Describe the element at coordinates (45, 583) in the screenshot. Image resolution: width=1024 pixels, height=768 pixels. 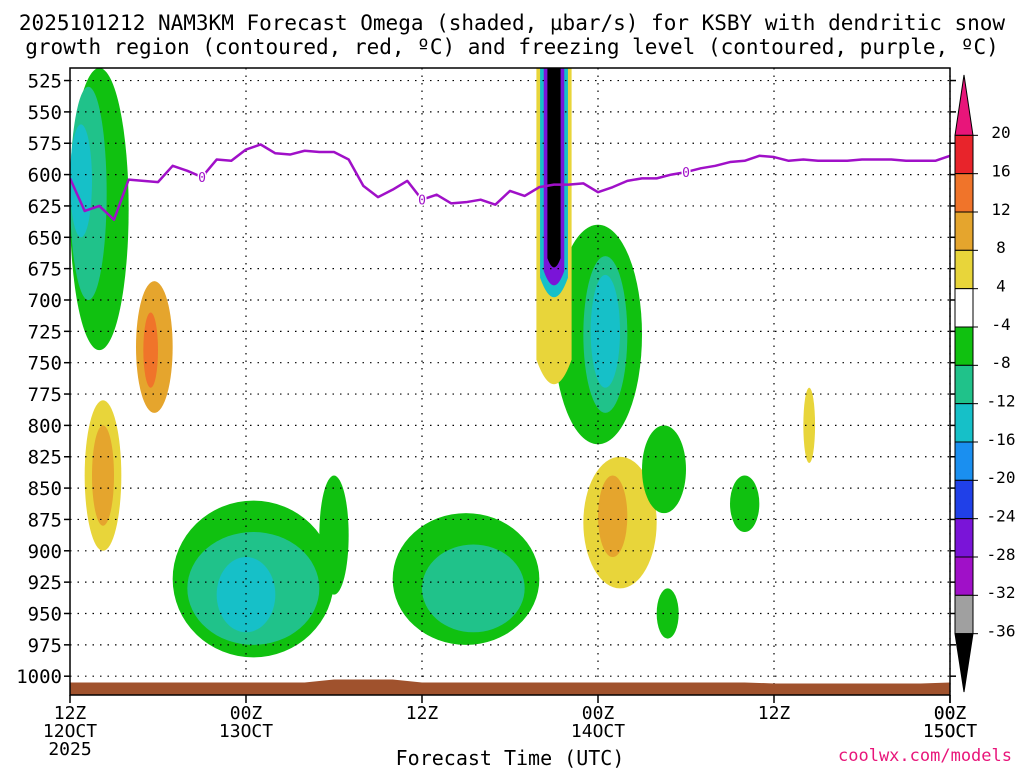
I see `y-tick-label-16: 925` at that location.